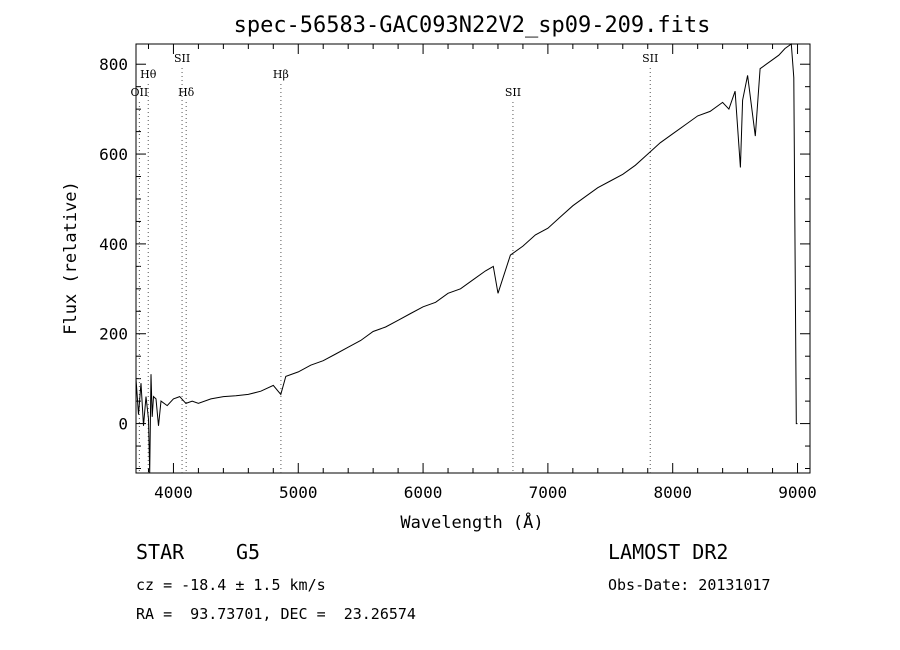  I want to click on coordinates: RA = 93.73701, DEC = 23.26574, so click(276, 614).